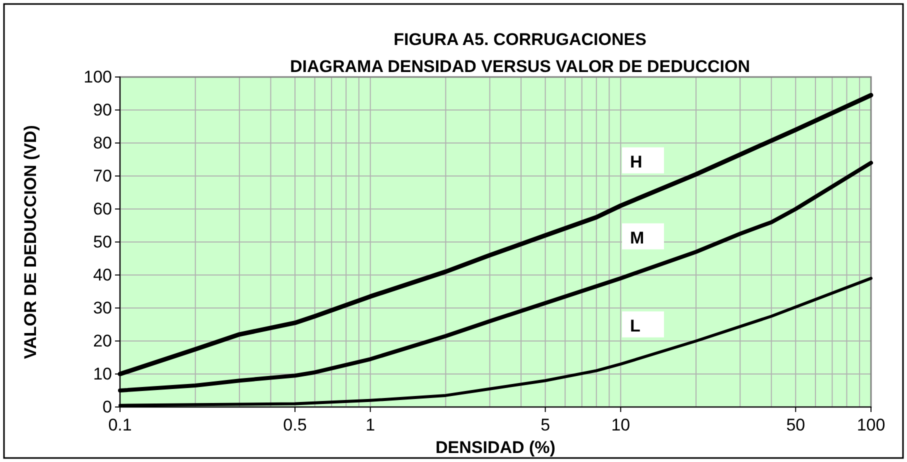 This screenshot has width=907, height=462. Describe the element at coordinates (635, 326) in the screenshot. I see `series-label: L` at that location.